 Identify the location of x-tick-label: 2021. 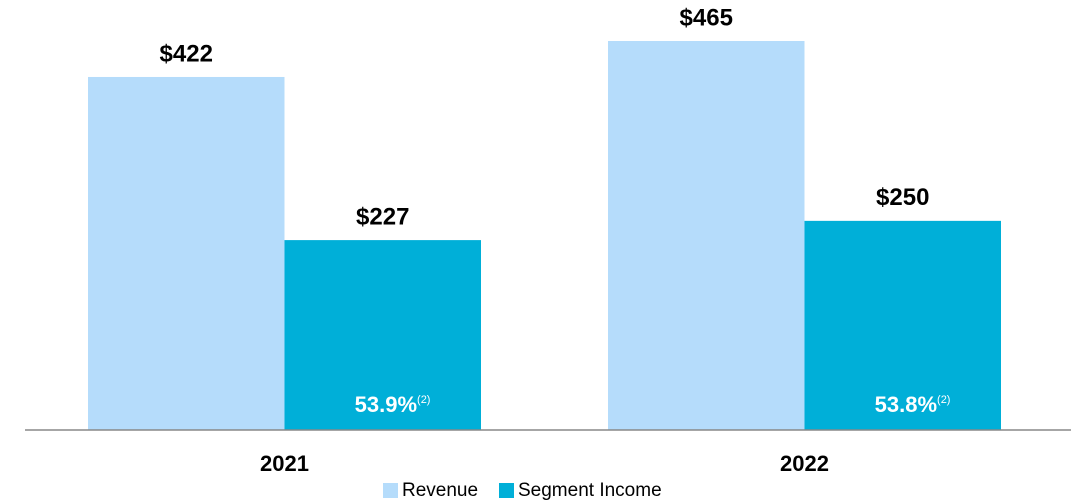
(284, 463).